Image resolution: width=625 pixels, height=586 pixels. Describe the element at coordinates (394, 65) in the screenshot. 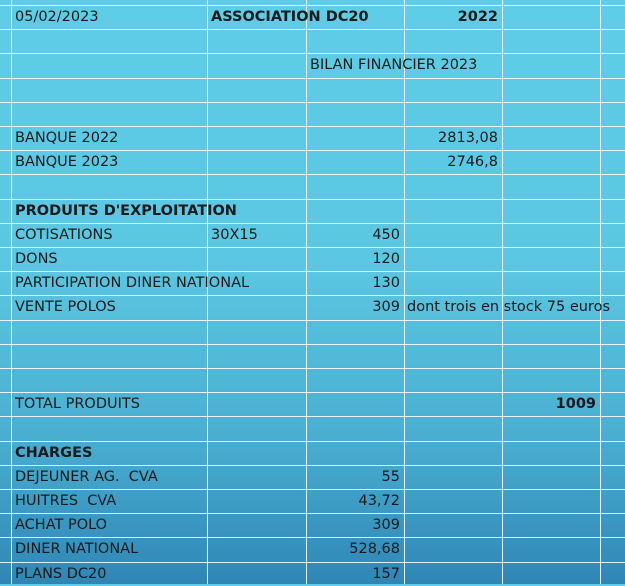

I see `bilan-title-cell: BILAN FINANCIER 2023` at that location.